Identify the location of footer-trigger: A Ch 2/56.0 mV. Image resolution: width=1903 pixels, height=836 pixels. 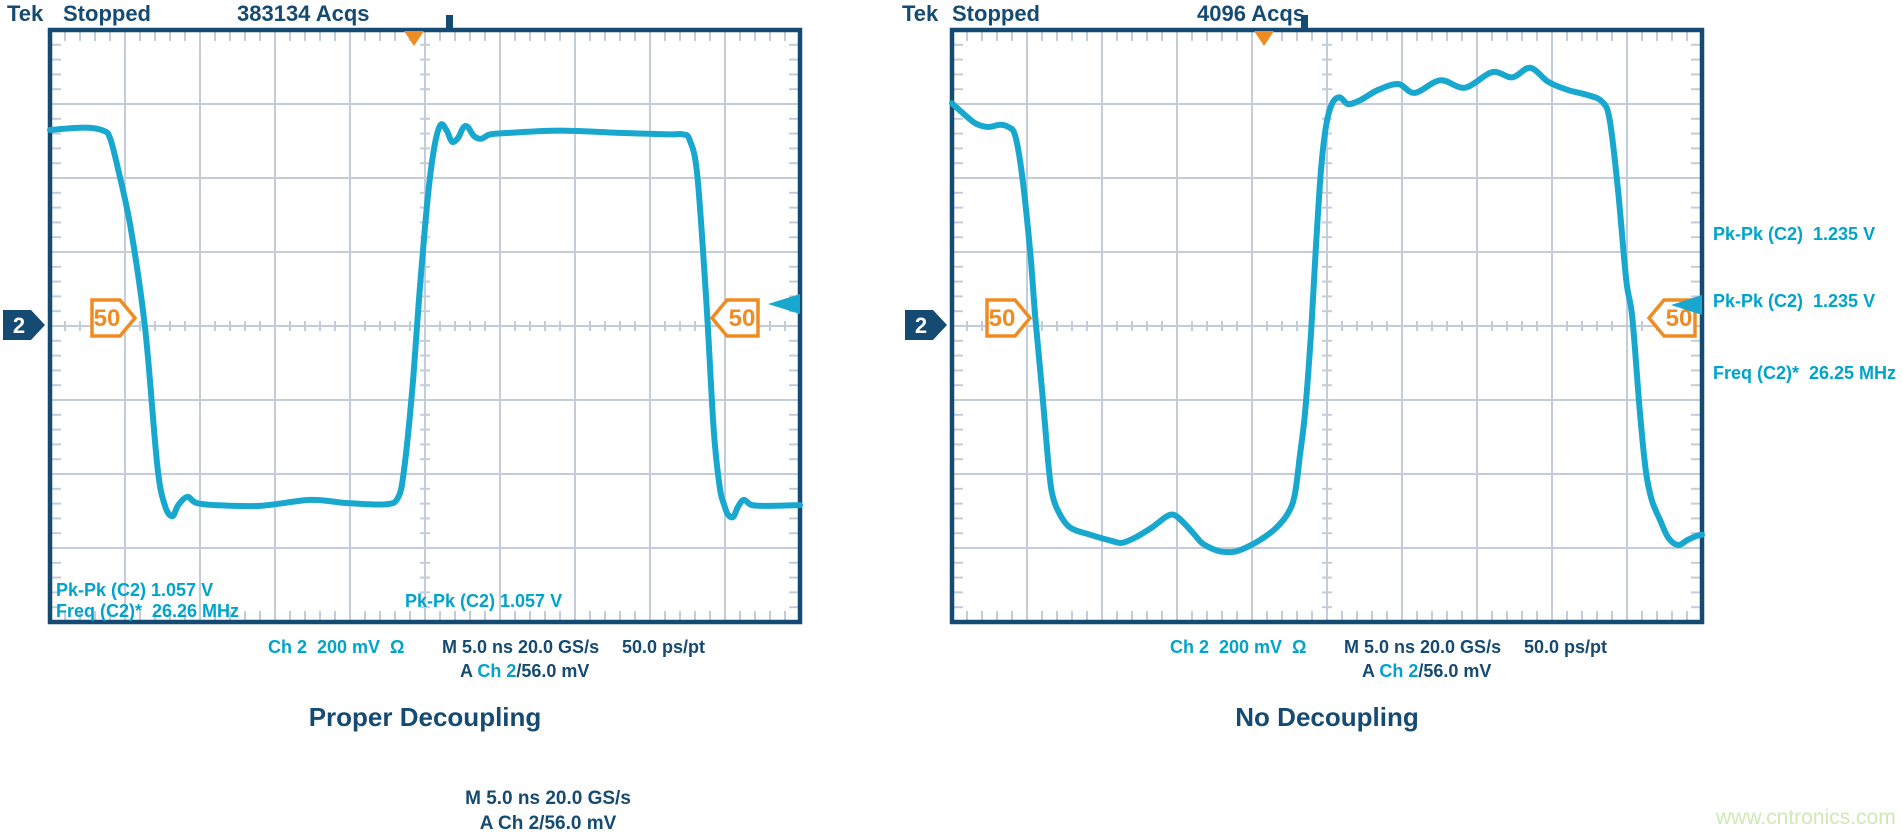
(548, 823).